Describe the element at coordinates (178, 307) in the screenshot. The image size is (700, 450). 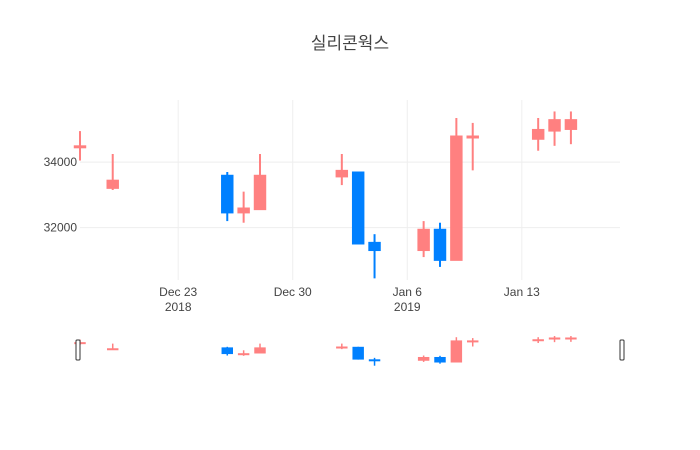
I see `x-tick-year-label: 2018` at that location.